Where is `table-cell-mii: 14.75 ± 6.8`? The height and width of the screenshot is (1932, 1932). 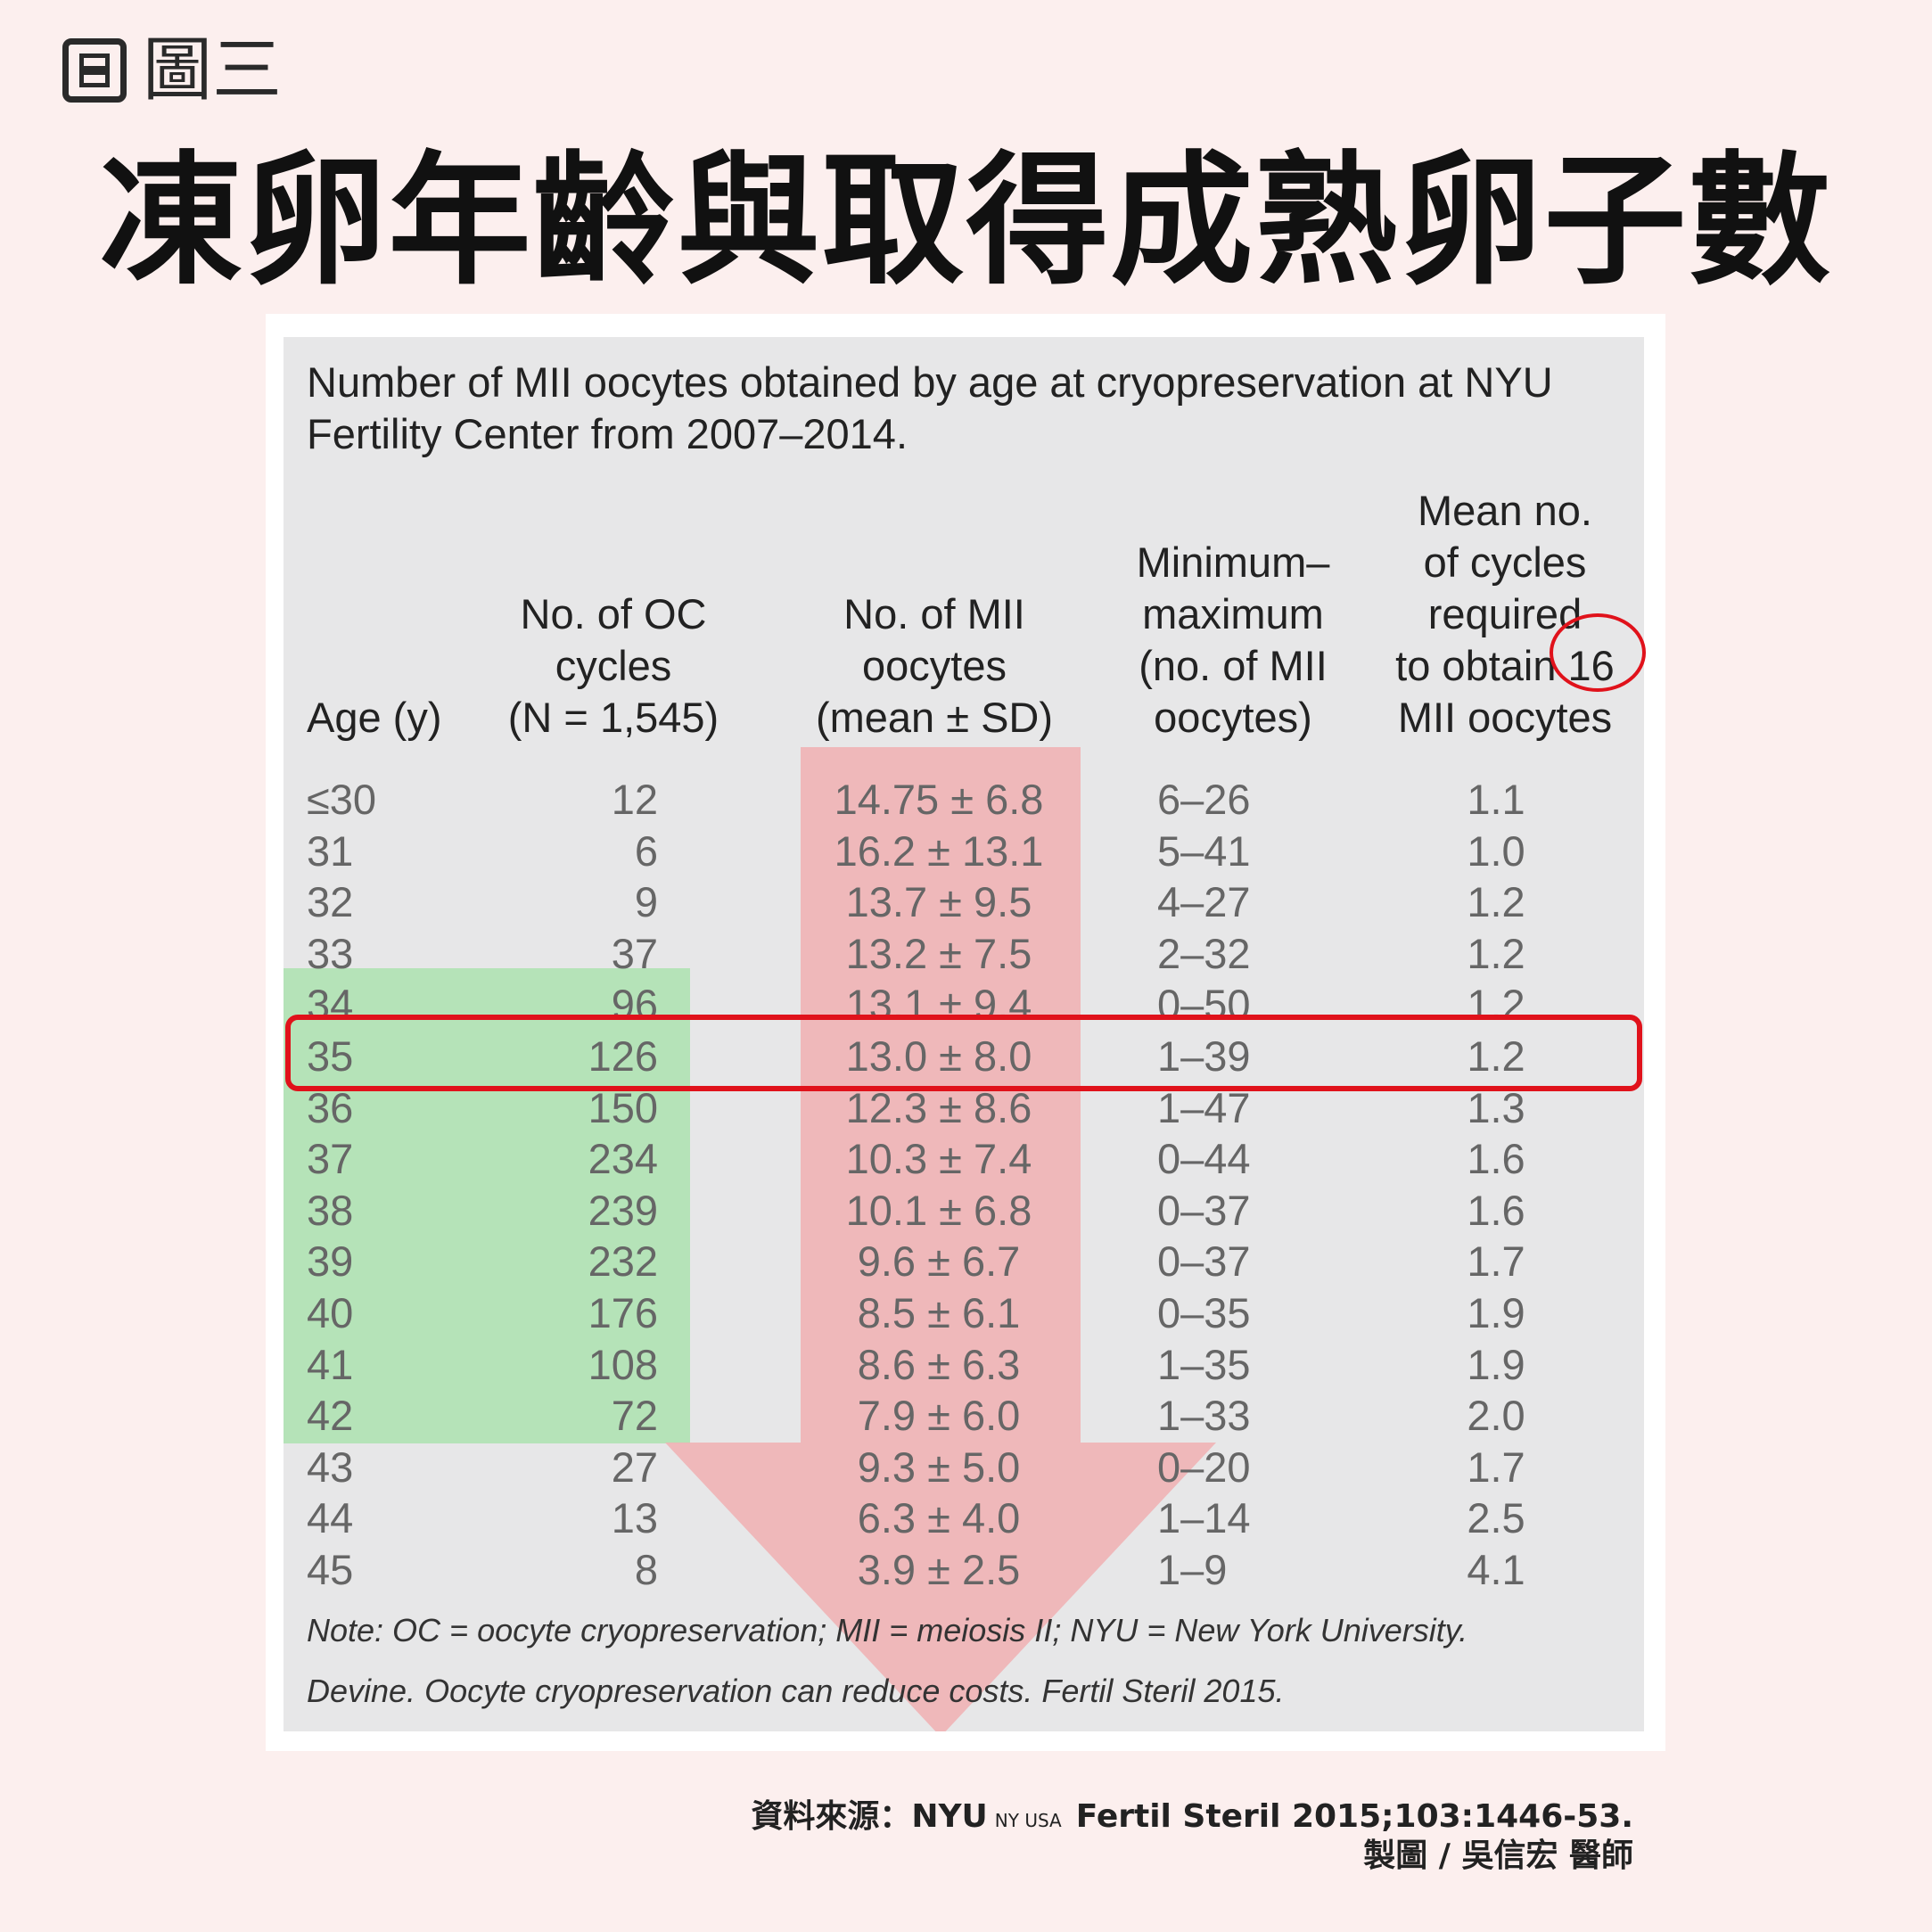
table-cell-mii: 14.75 ± 6.8 is located at coordinates (939, 799).